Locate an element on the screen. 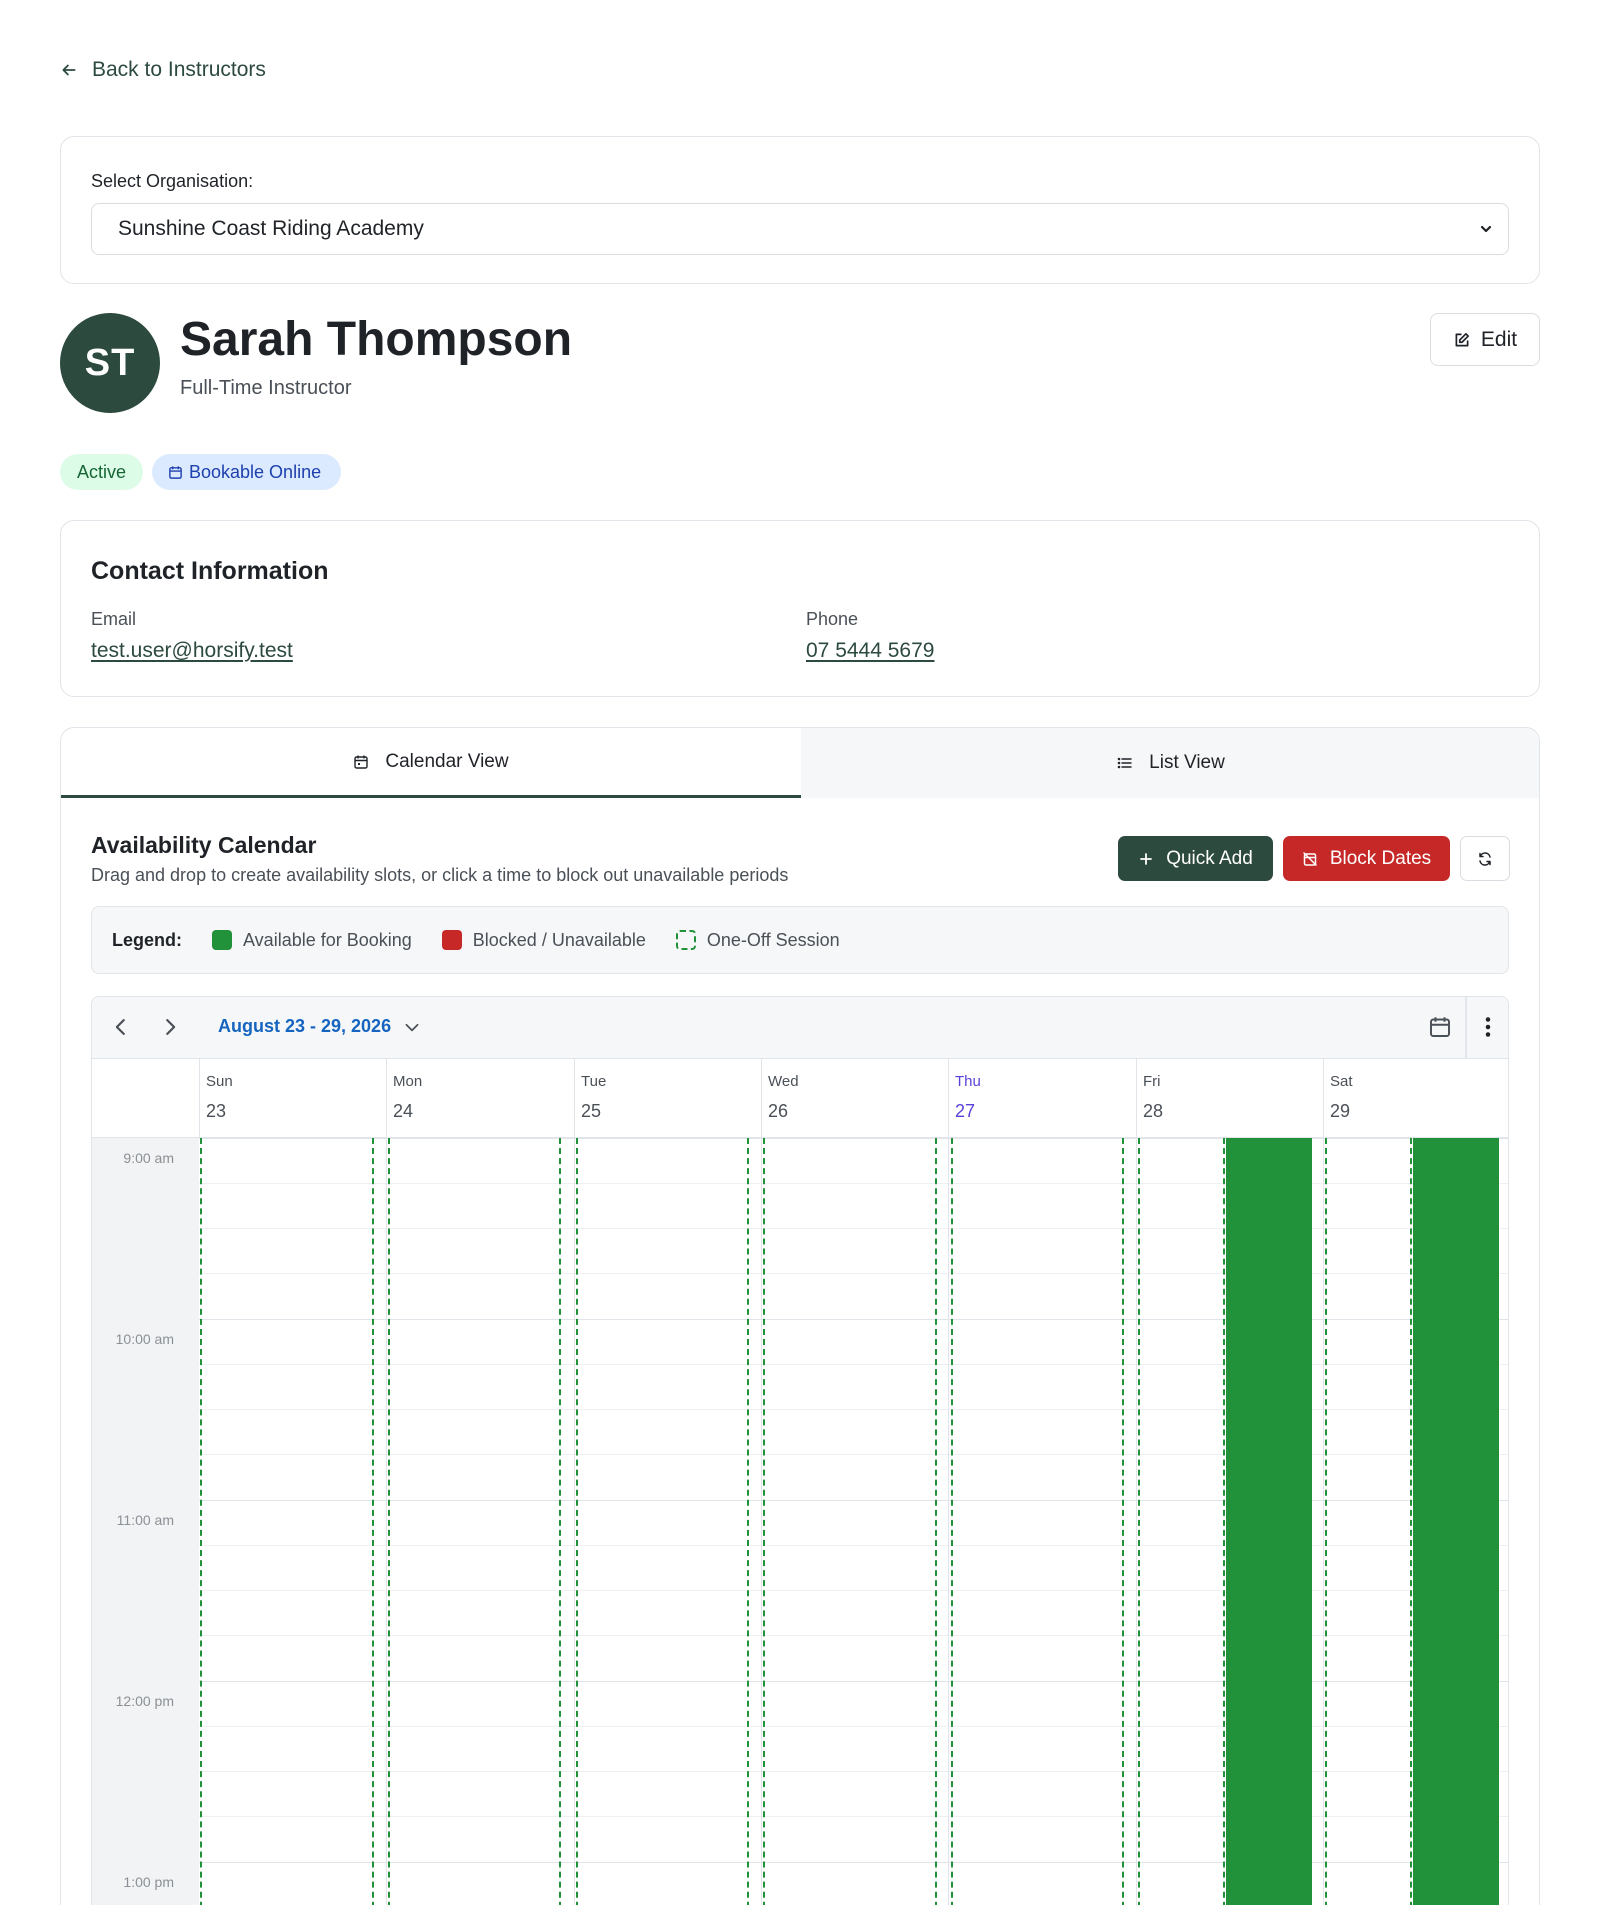 Image resolution: width=1600 pixels, height=1905 pixels. header-divider is located at coordinates (800, 1138).